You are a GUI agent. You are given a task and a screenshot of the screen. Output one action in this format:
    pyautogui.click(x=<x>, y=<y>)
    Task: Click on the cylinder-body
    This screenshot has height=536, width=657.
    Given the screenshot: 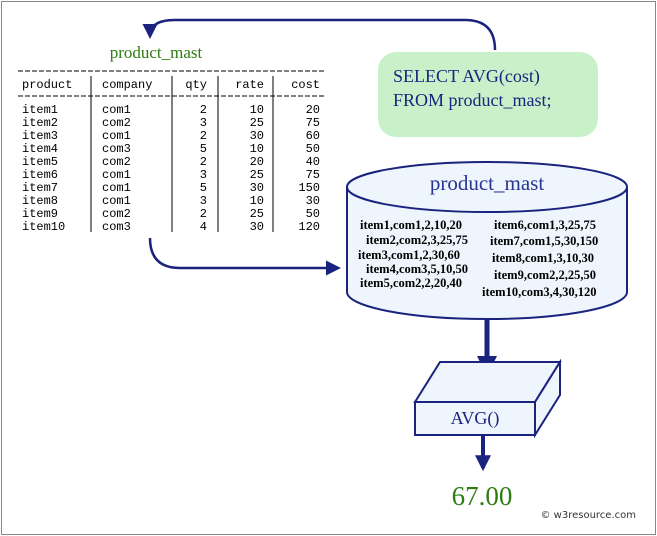 What is the action you would take?
    pyautogui.click(x=487, y=253)
    